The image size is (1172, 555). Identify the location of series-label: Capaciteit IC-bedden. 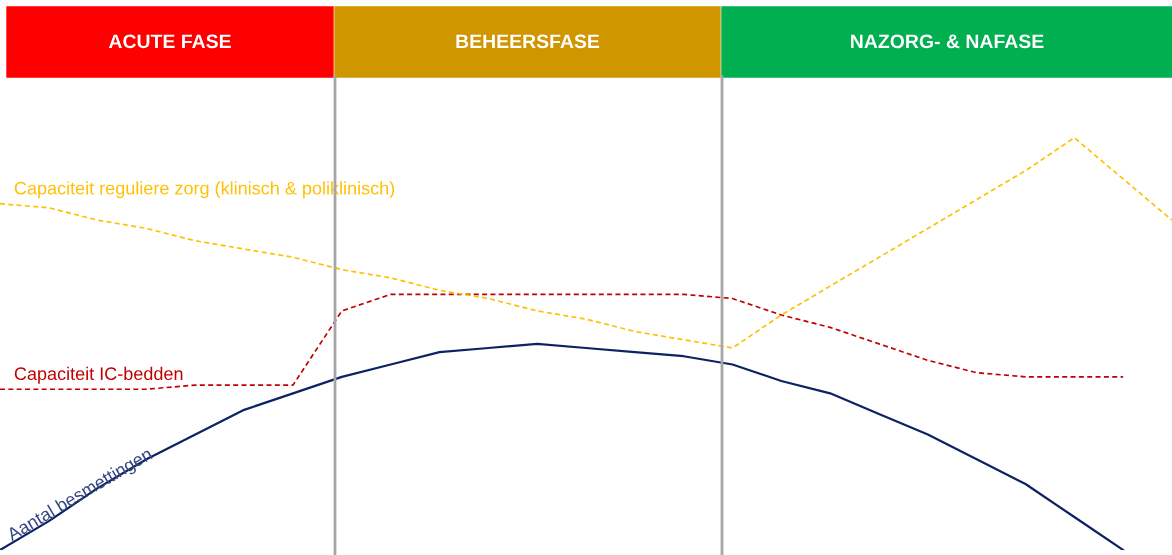
(98, 375).